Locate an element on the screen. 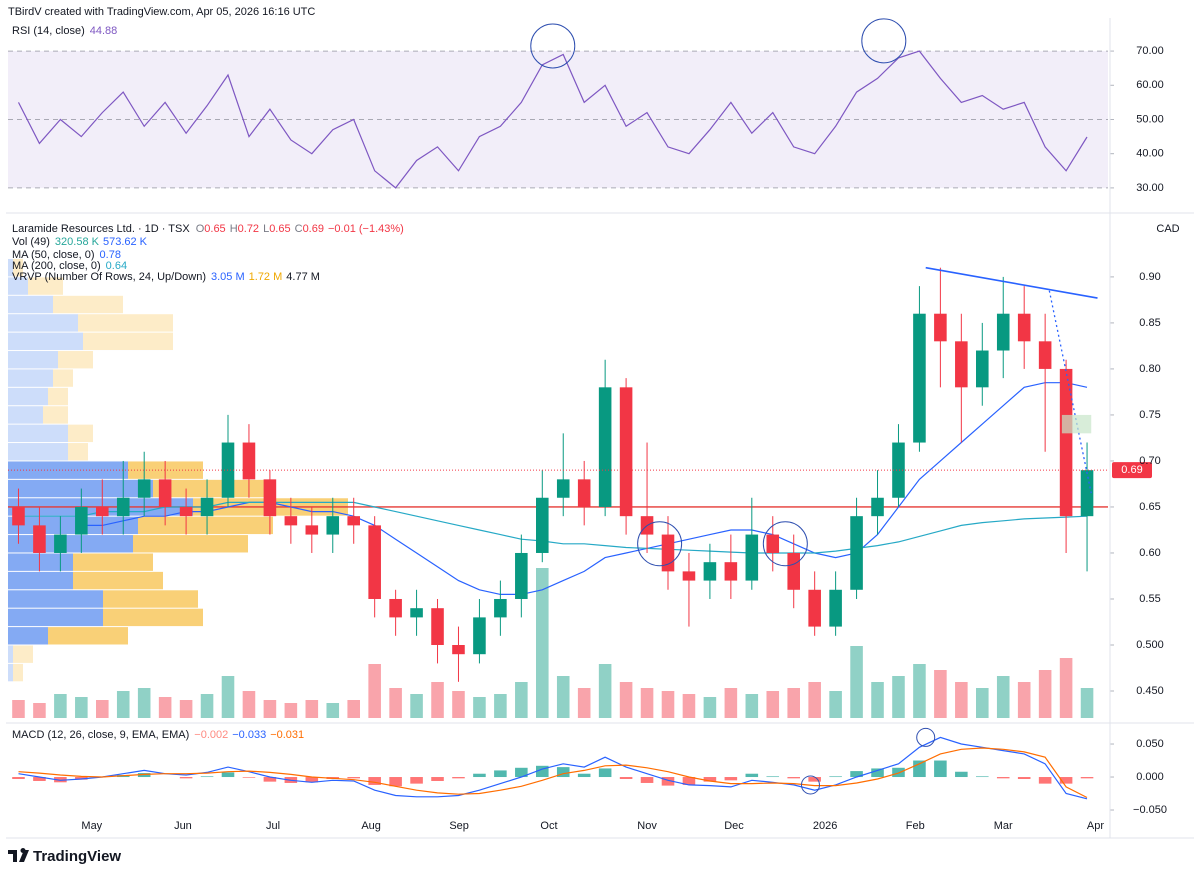 This screenshot has width=1200, height=876. target-box is located at coordinates (1076, 424).